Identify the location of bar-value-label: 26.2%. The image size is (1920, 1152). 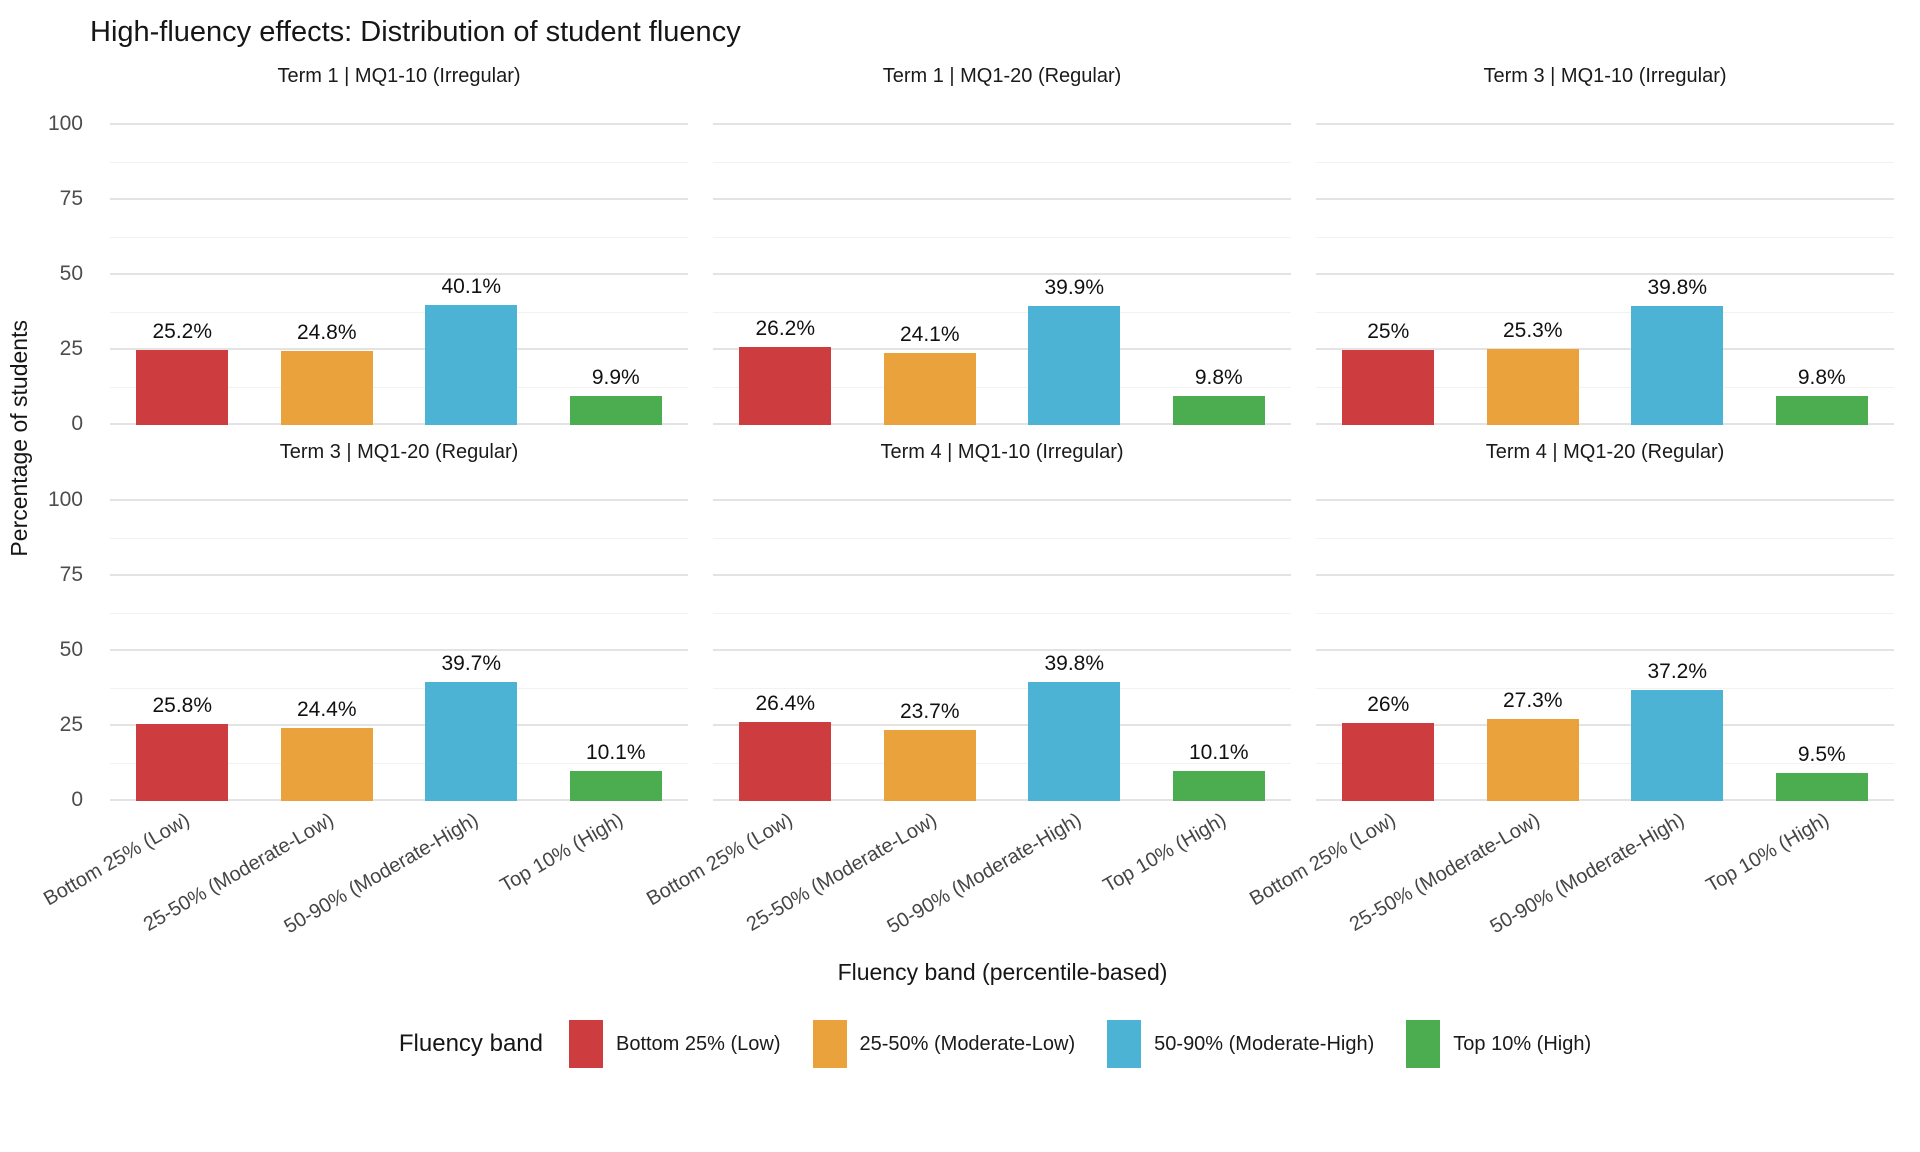
(785, 328).